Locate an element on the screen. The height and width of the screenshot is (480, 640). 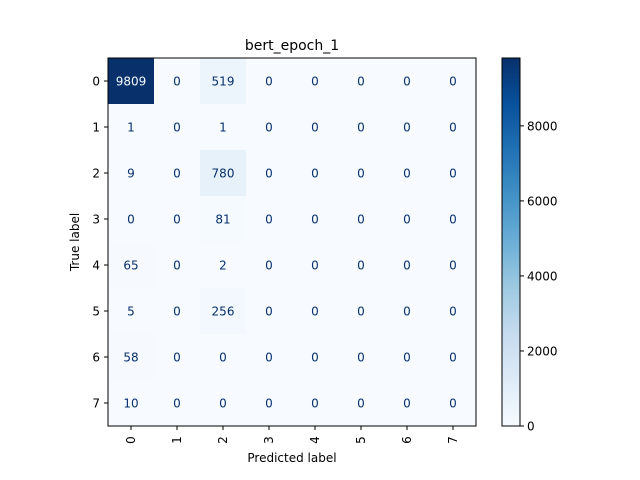
cell-value-label: 81 is located at coordinates (222, 220).